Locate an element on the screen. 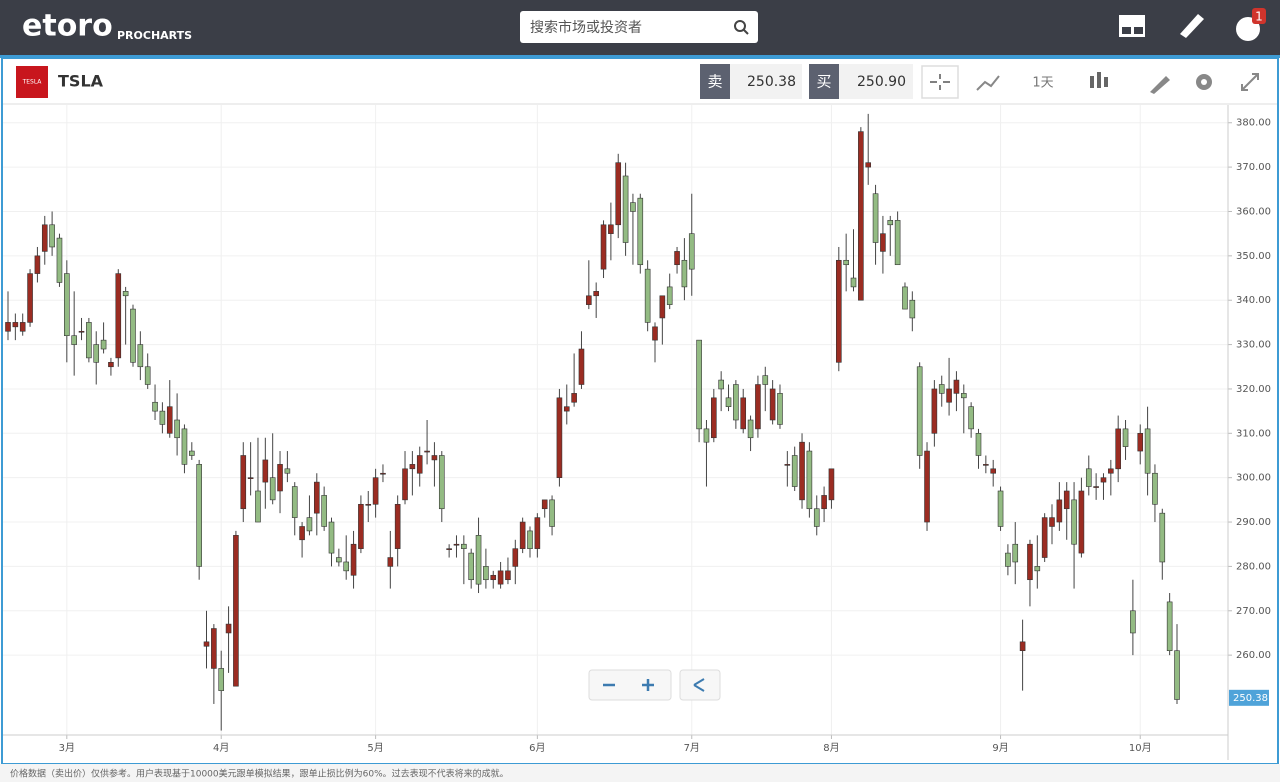 This screenshot has height=782, width=1280. sell-price: 250.38 is located at coordinates (771, 82).